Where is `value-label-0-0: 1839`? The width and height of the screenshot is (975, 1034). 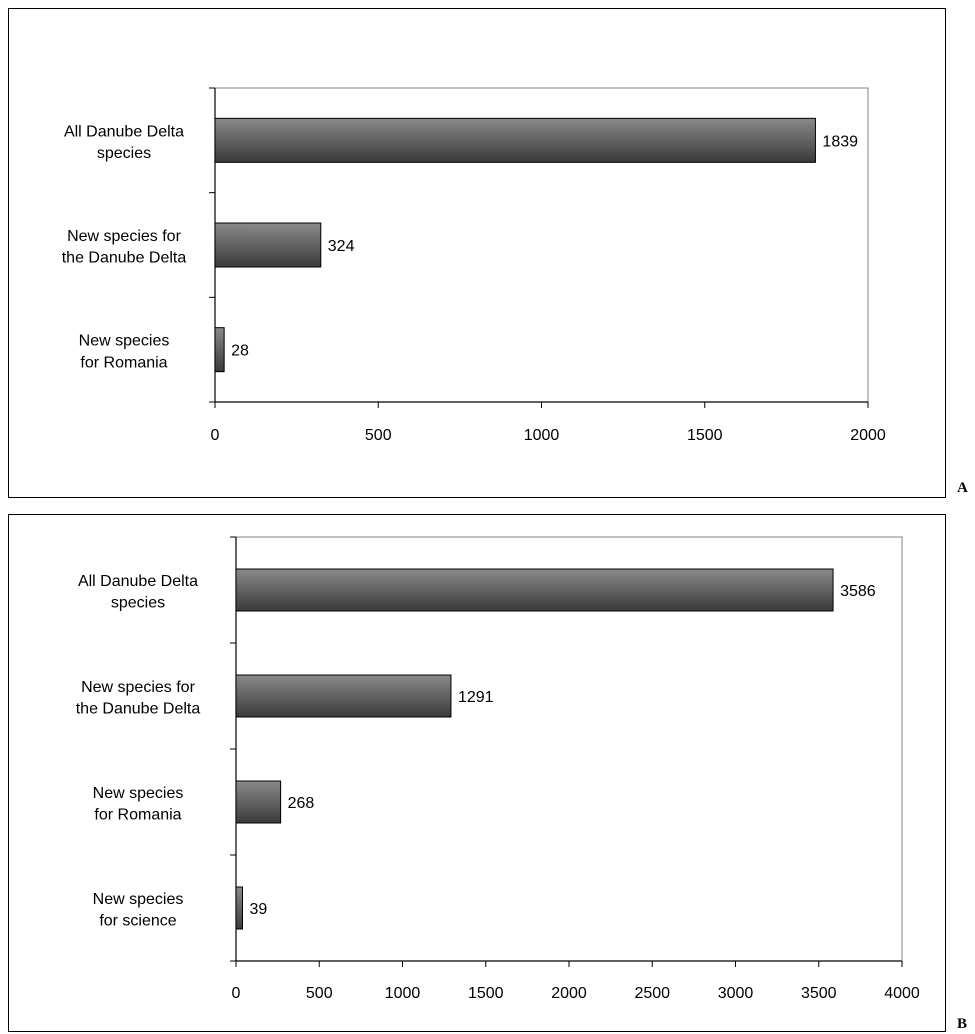 value-label-0-0: 1839 is located at coordinates (840, 141).